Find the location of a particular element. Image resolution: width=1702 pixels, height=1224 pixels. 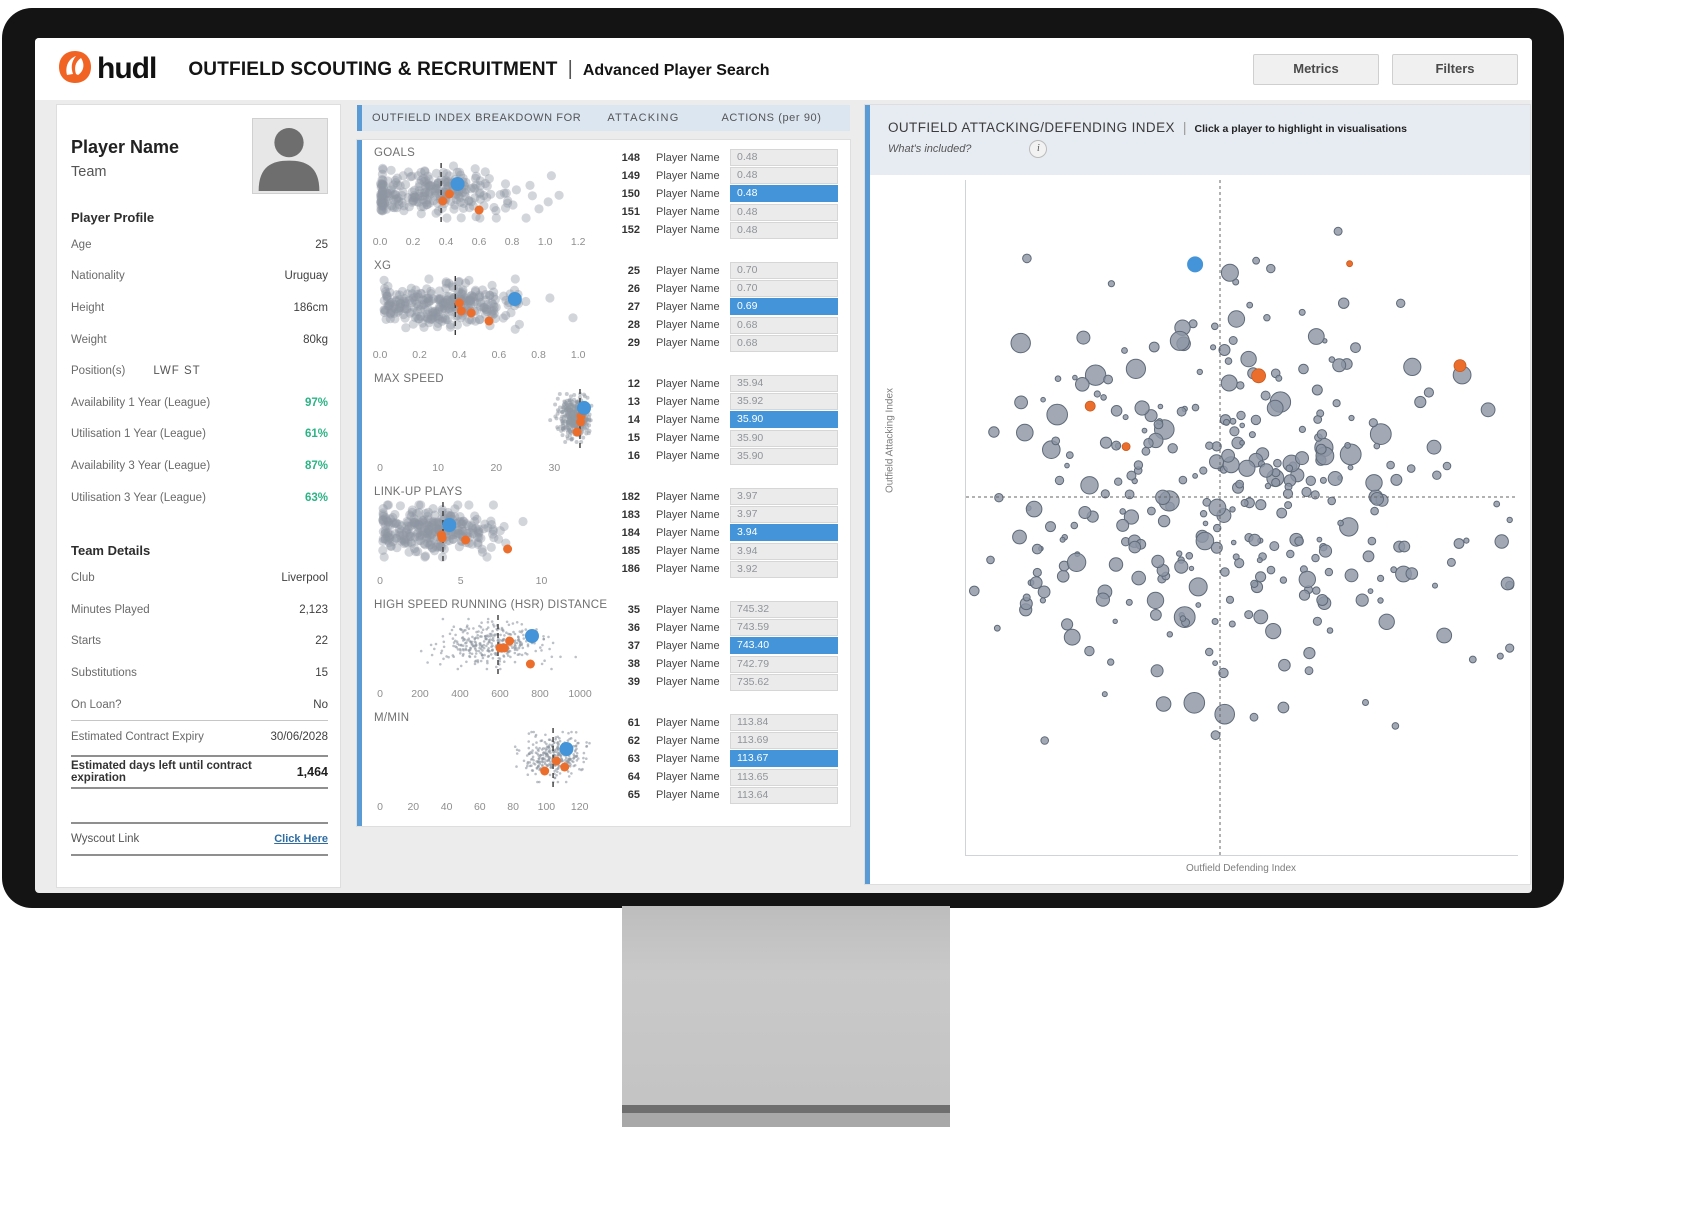

rank-value: 113.84 is located at coordinates (784, 722).